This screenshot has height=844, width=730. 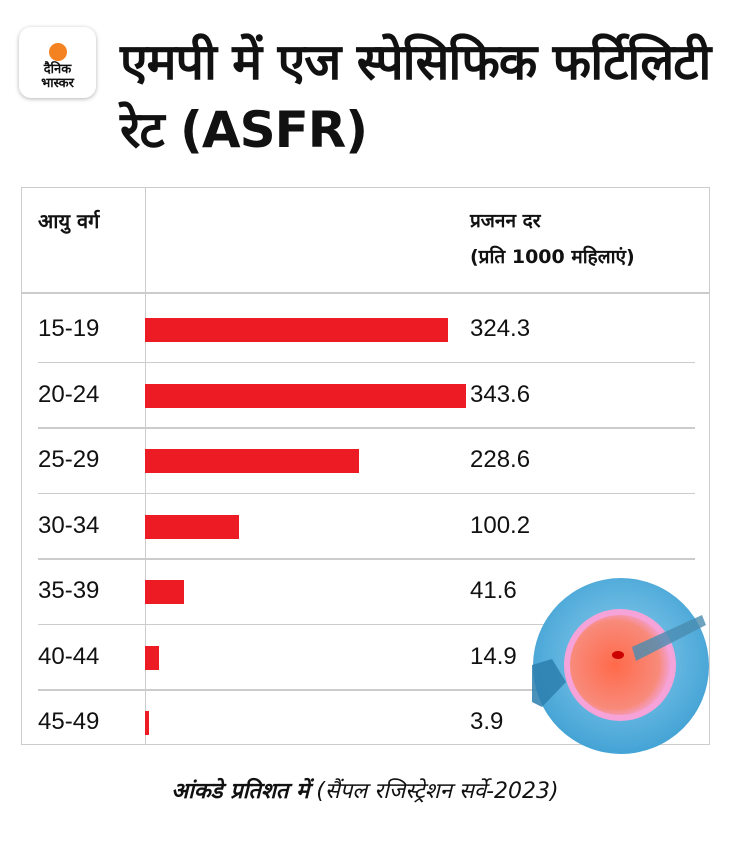 I want to click on category-label: 15-19, so click(x=69, y=328).